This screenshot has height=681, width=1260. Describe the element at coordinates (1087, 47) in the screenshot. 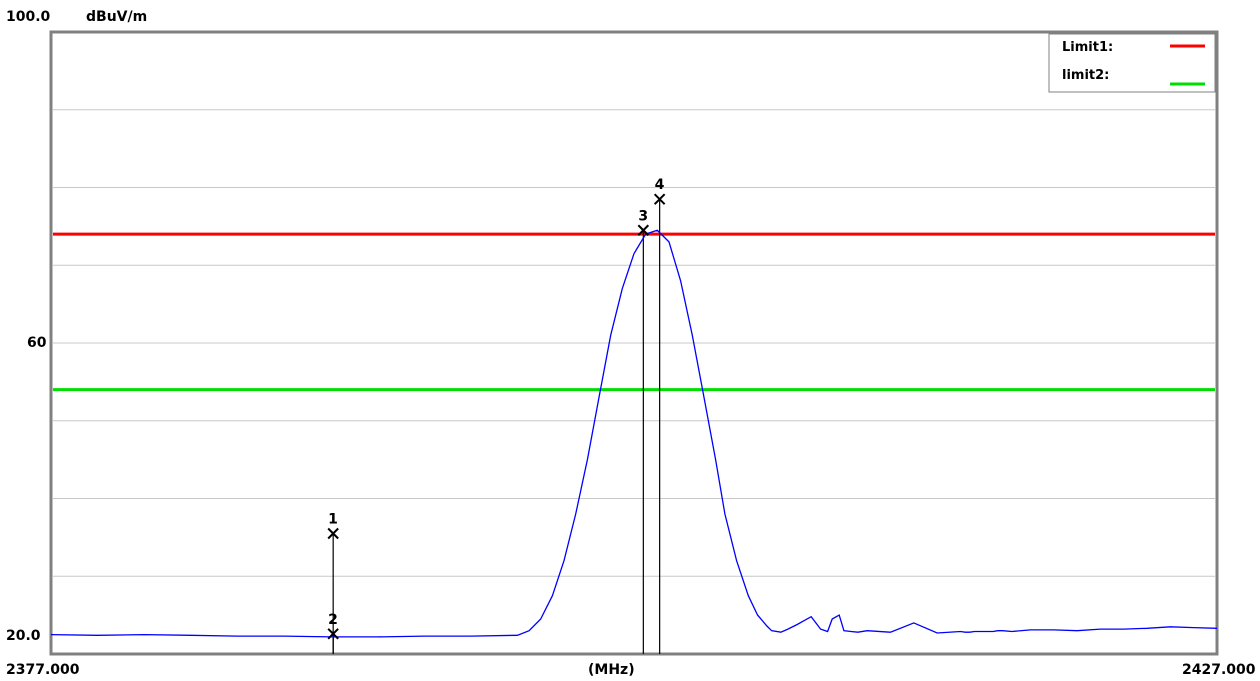

I see `legend-label-limit1: Limit1:` at that location.